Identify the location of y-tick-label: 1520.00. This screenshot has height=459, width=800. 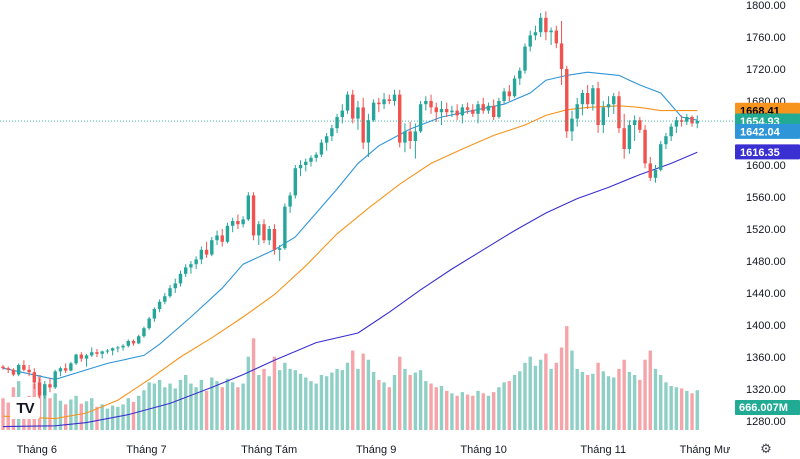
(766, 230).